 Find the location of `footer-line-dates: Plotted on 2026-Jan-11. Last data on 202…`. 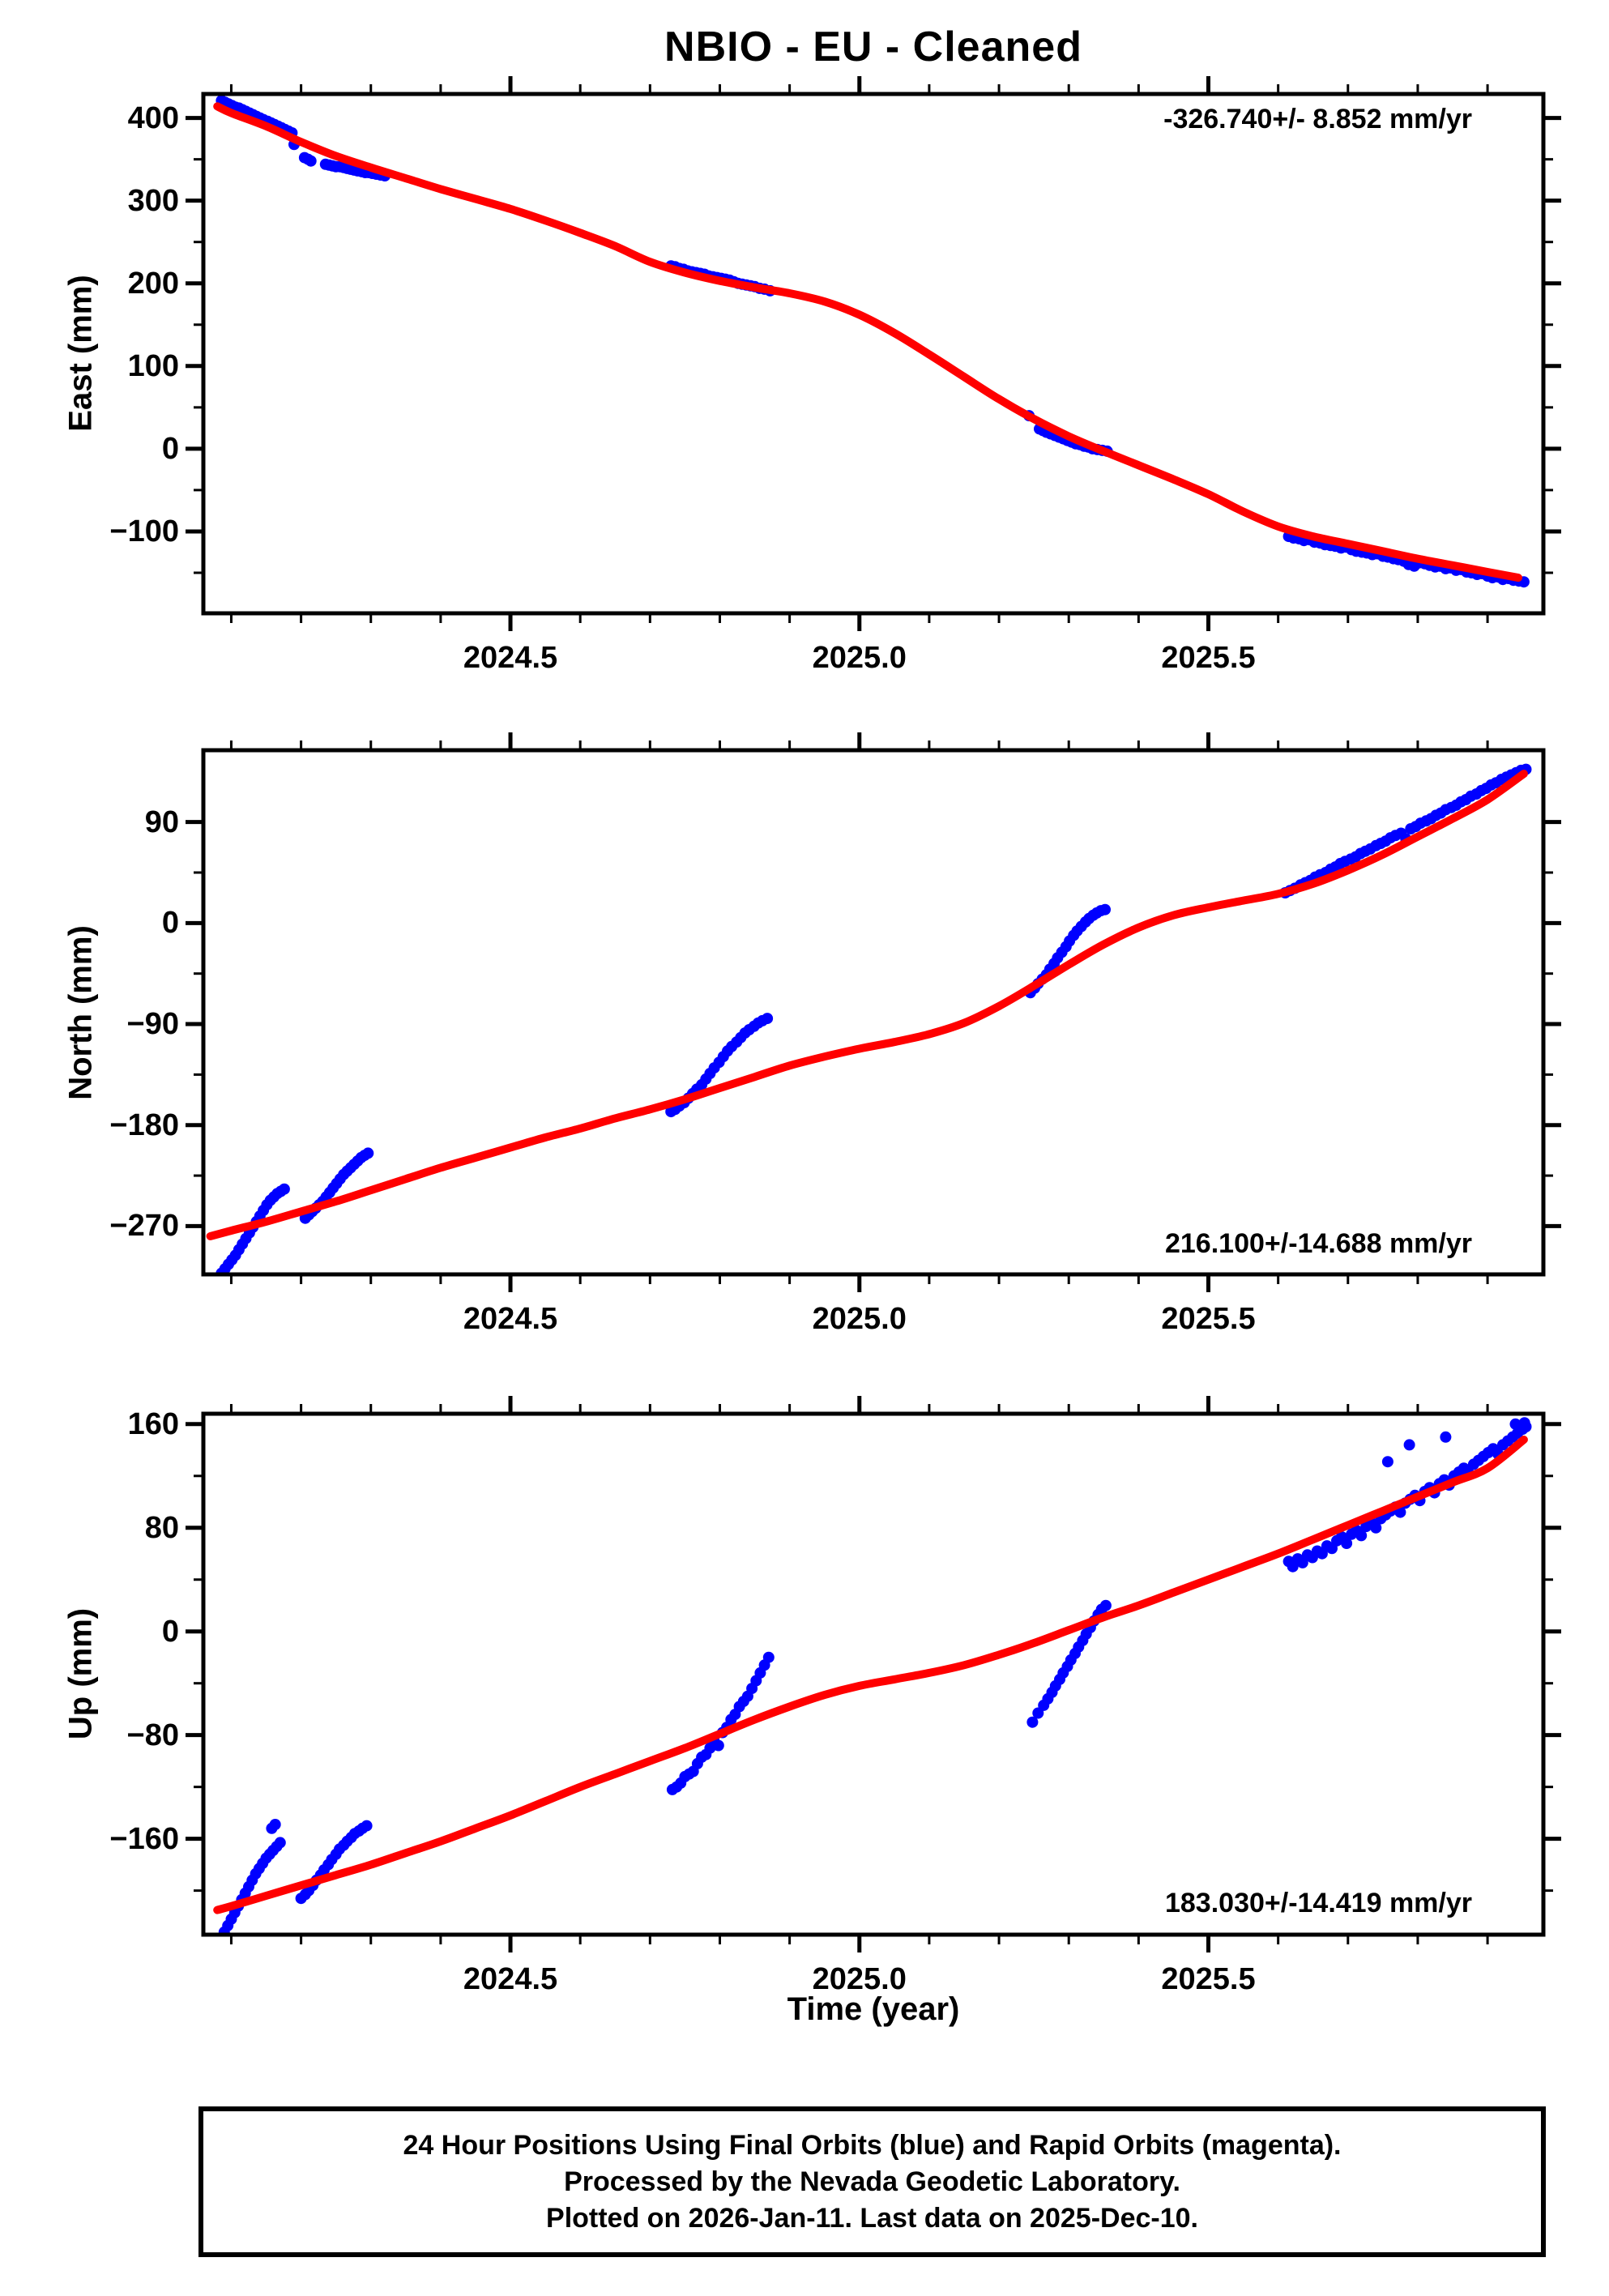

footer-line-dates: Plotted on 2026-Jan-11. Last data on 202… is located at coordinates (872, 2218).